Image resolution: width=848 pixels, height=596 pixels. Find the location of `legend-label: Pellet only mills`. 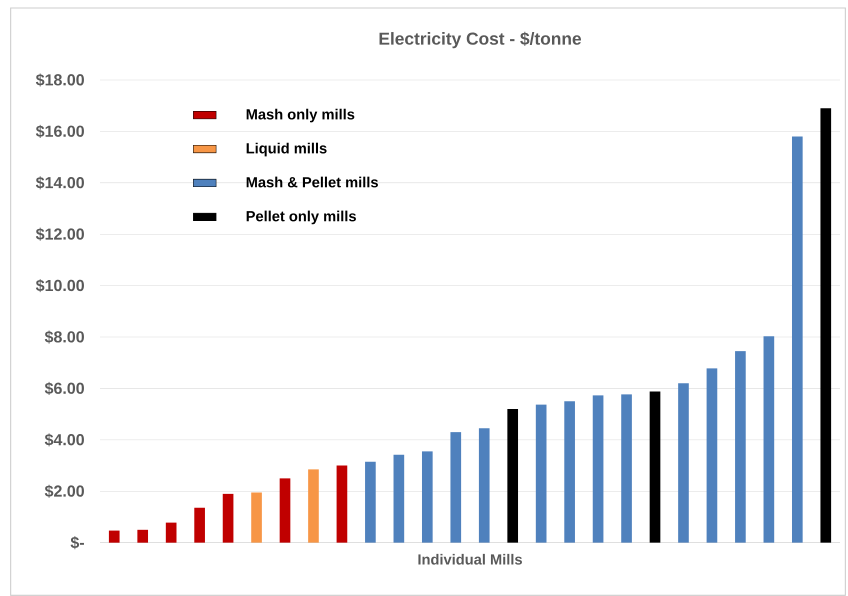

legend-label: Pellet only mills is located at coordinates (301, 217).